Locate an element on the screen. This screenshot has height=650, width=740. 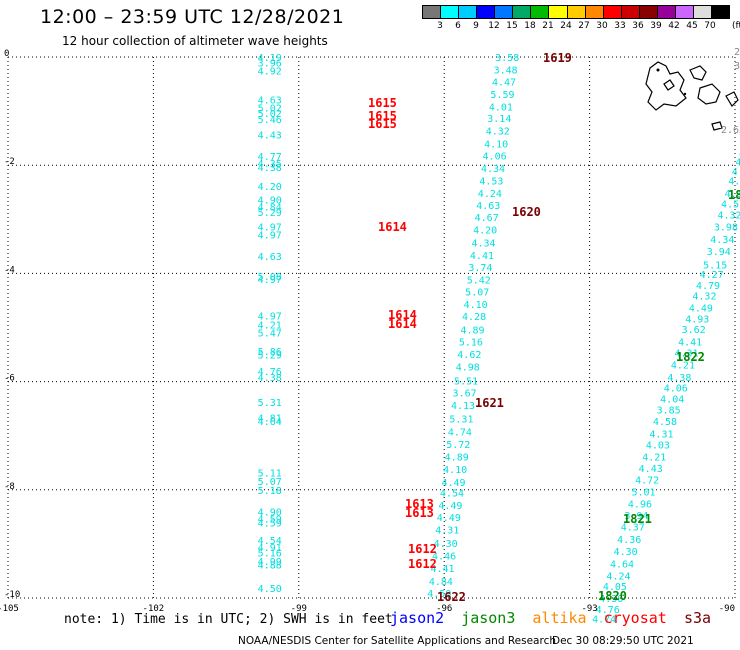
wave-height-value: 5.29 is located at coordinates (270, 356).